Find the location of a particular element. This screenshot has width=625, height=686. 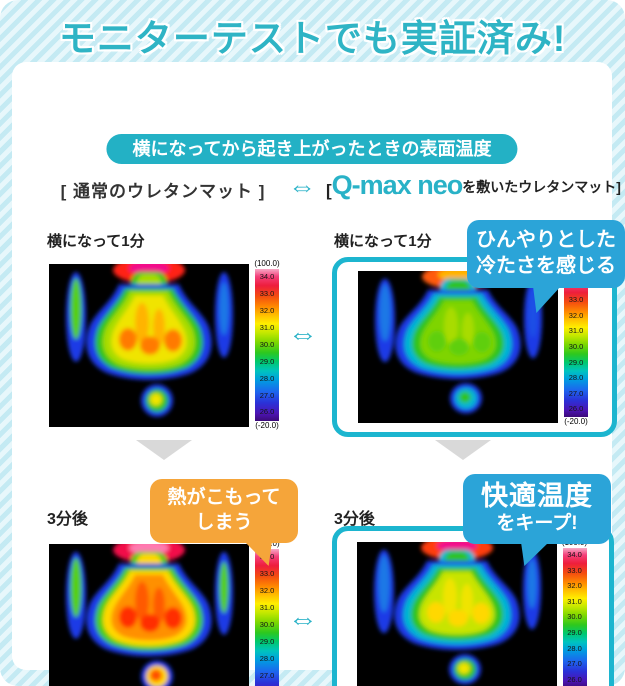

header-compare-arrow-icon: ⇔ is located at coordinates (302, 186).